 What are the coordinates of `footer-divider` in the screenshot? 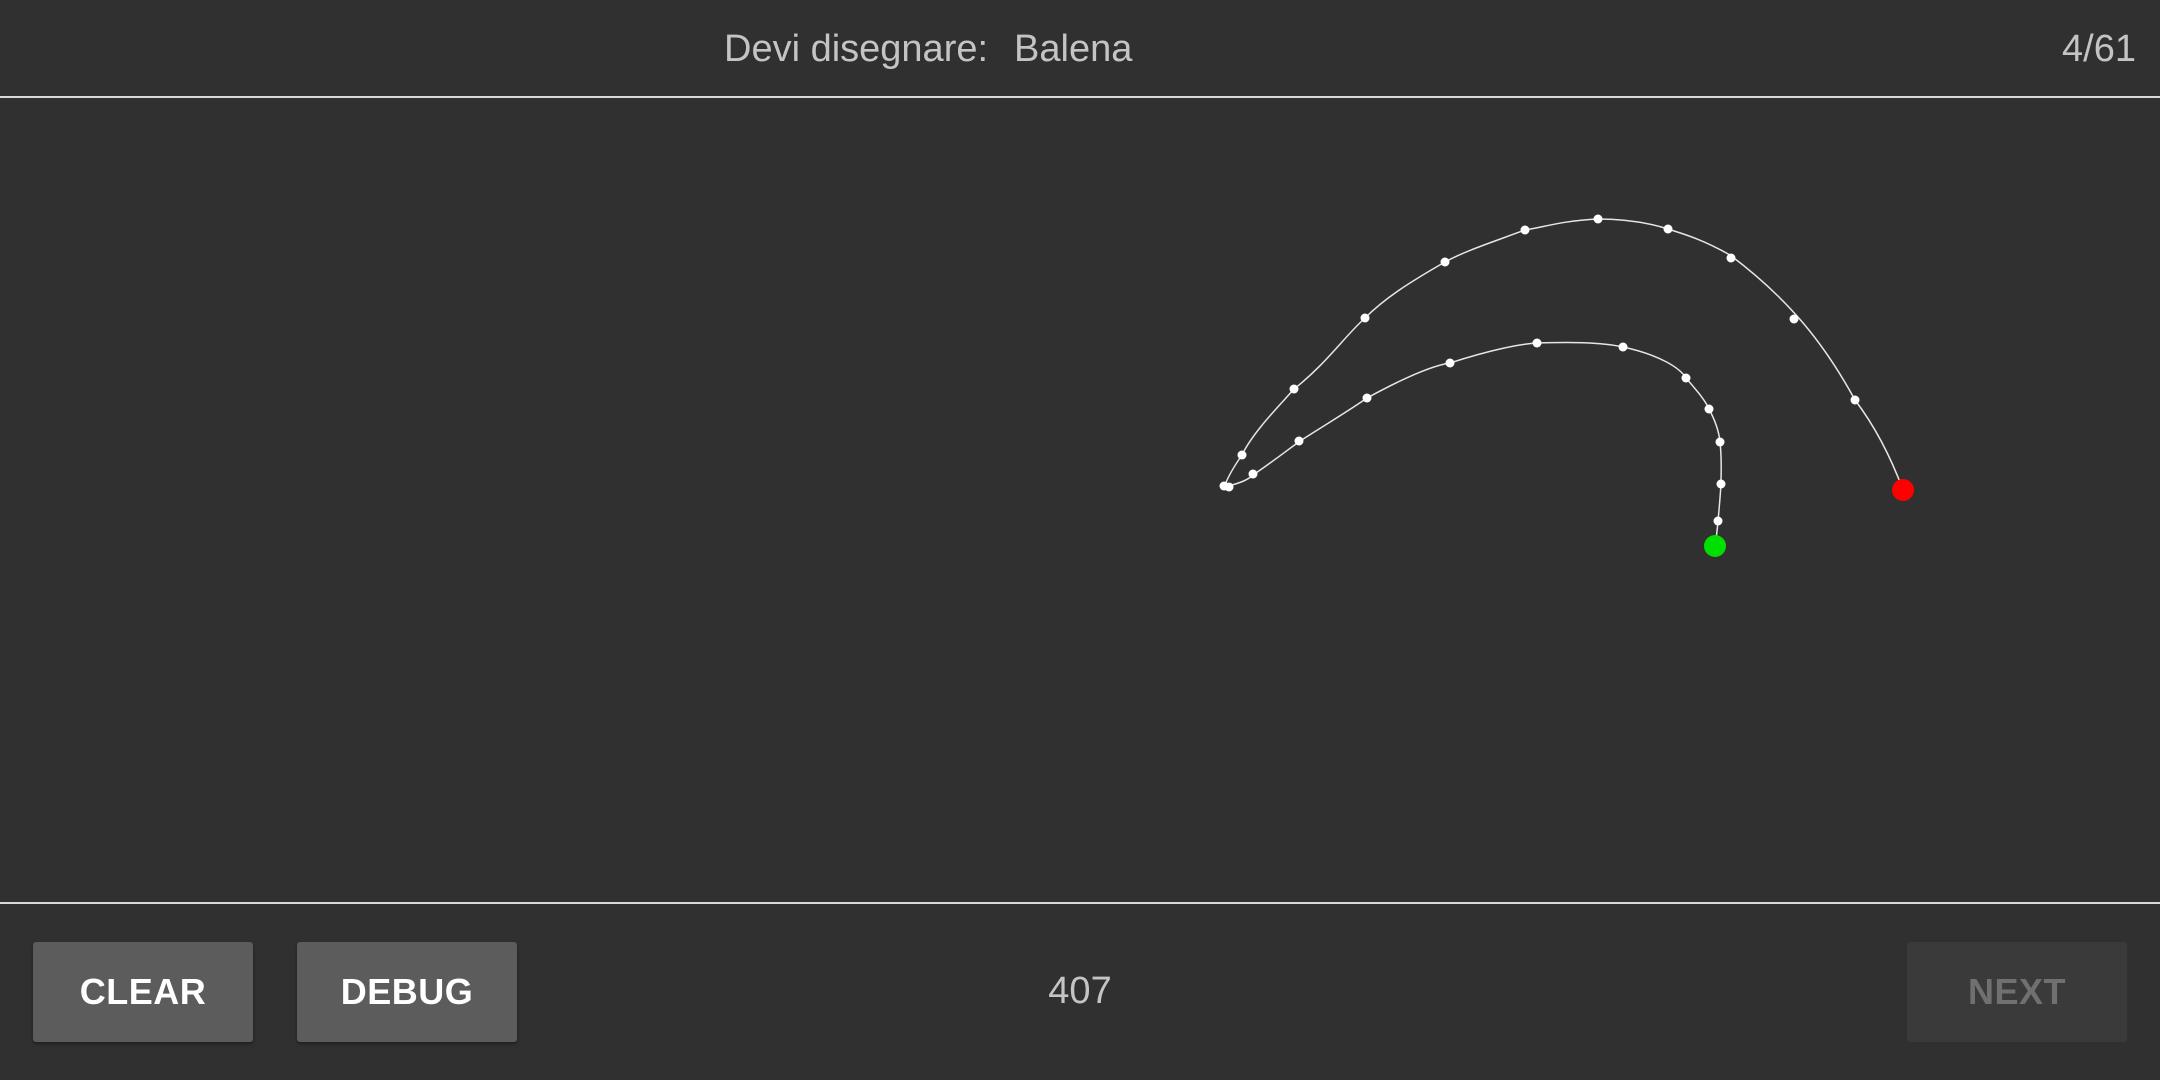 It's located at (1080, 903).